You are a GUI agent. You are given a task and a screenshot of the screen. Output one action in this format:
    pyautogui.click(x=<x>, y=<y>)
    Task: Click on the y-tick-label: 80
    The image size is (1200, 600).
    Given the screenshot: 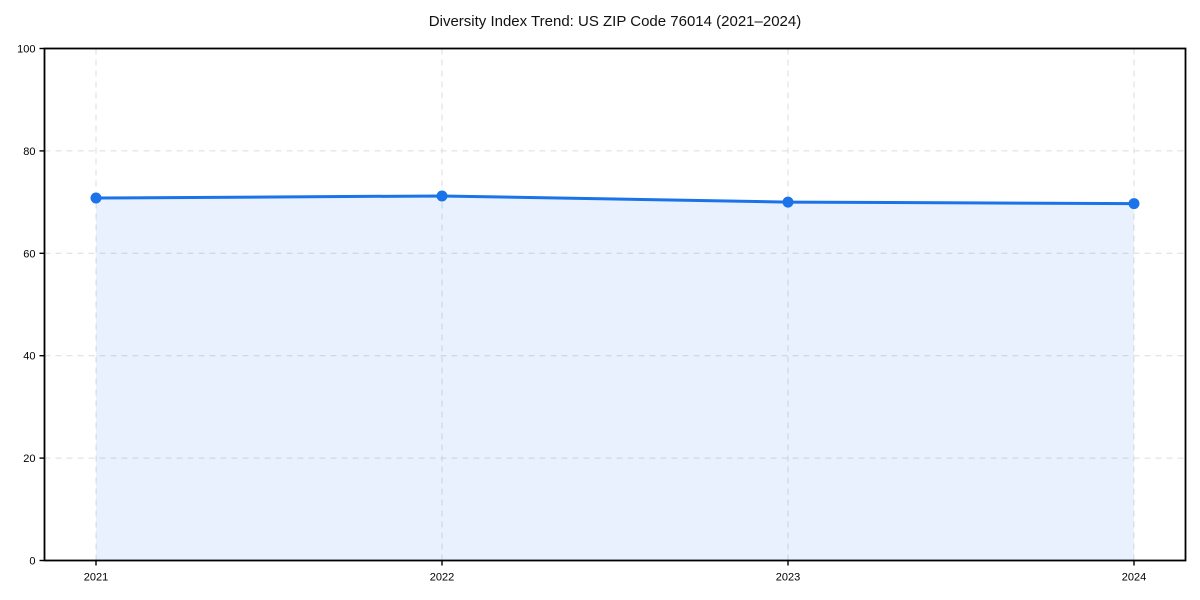 What is the action you would take?
    pyautogui.click(x=29, y=152)
    